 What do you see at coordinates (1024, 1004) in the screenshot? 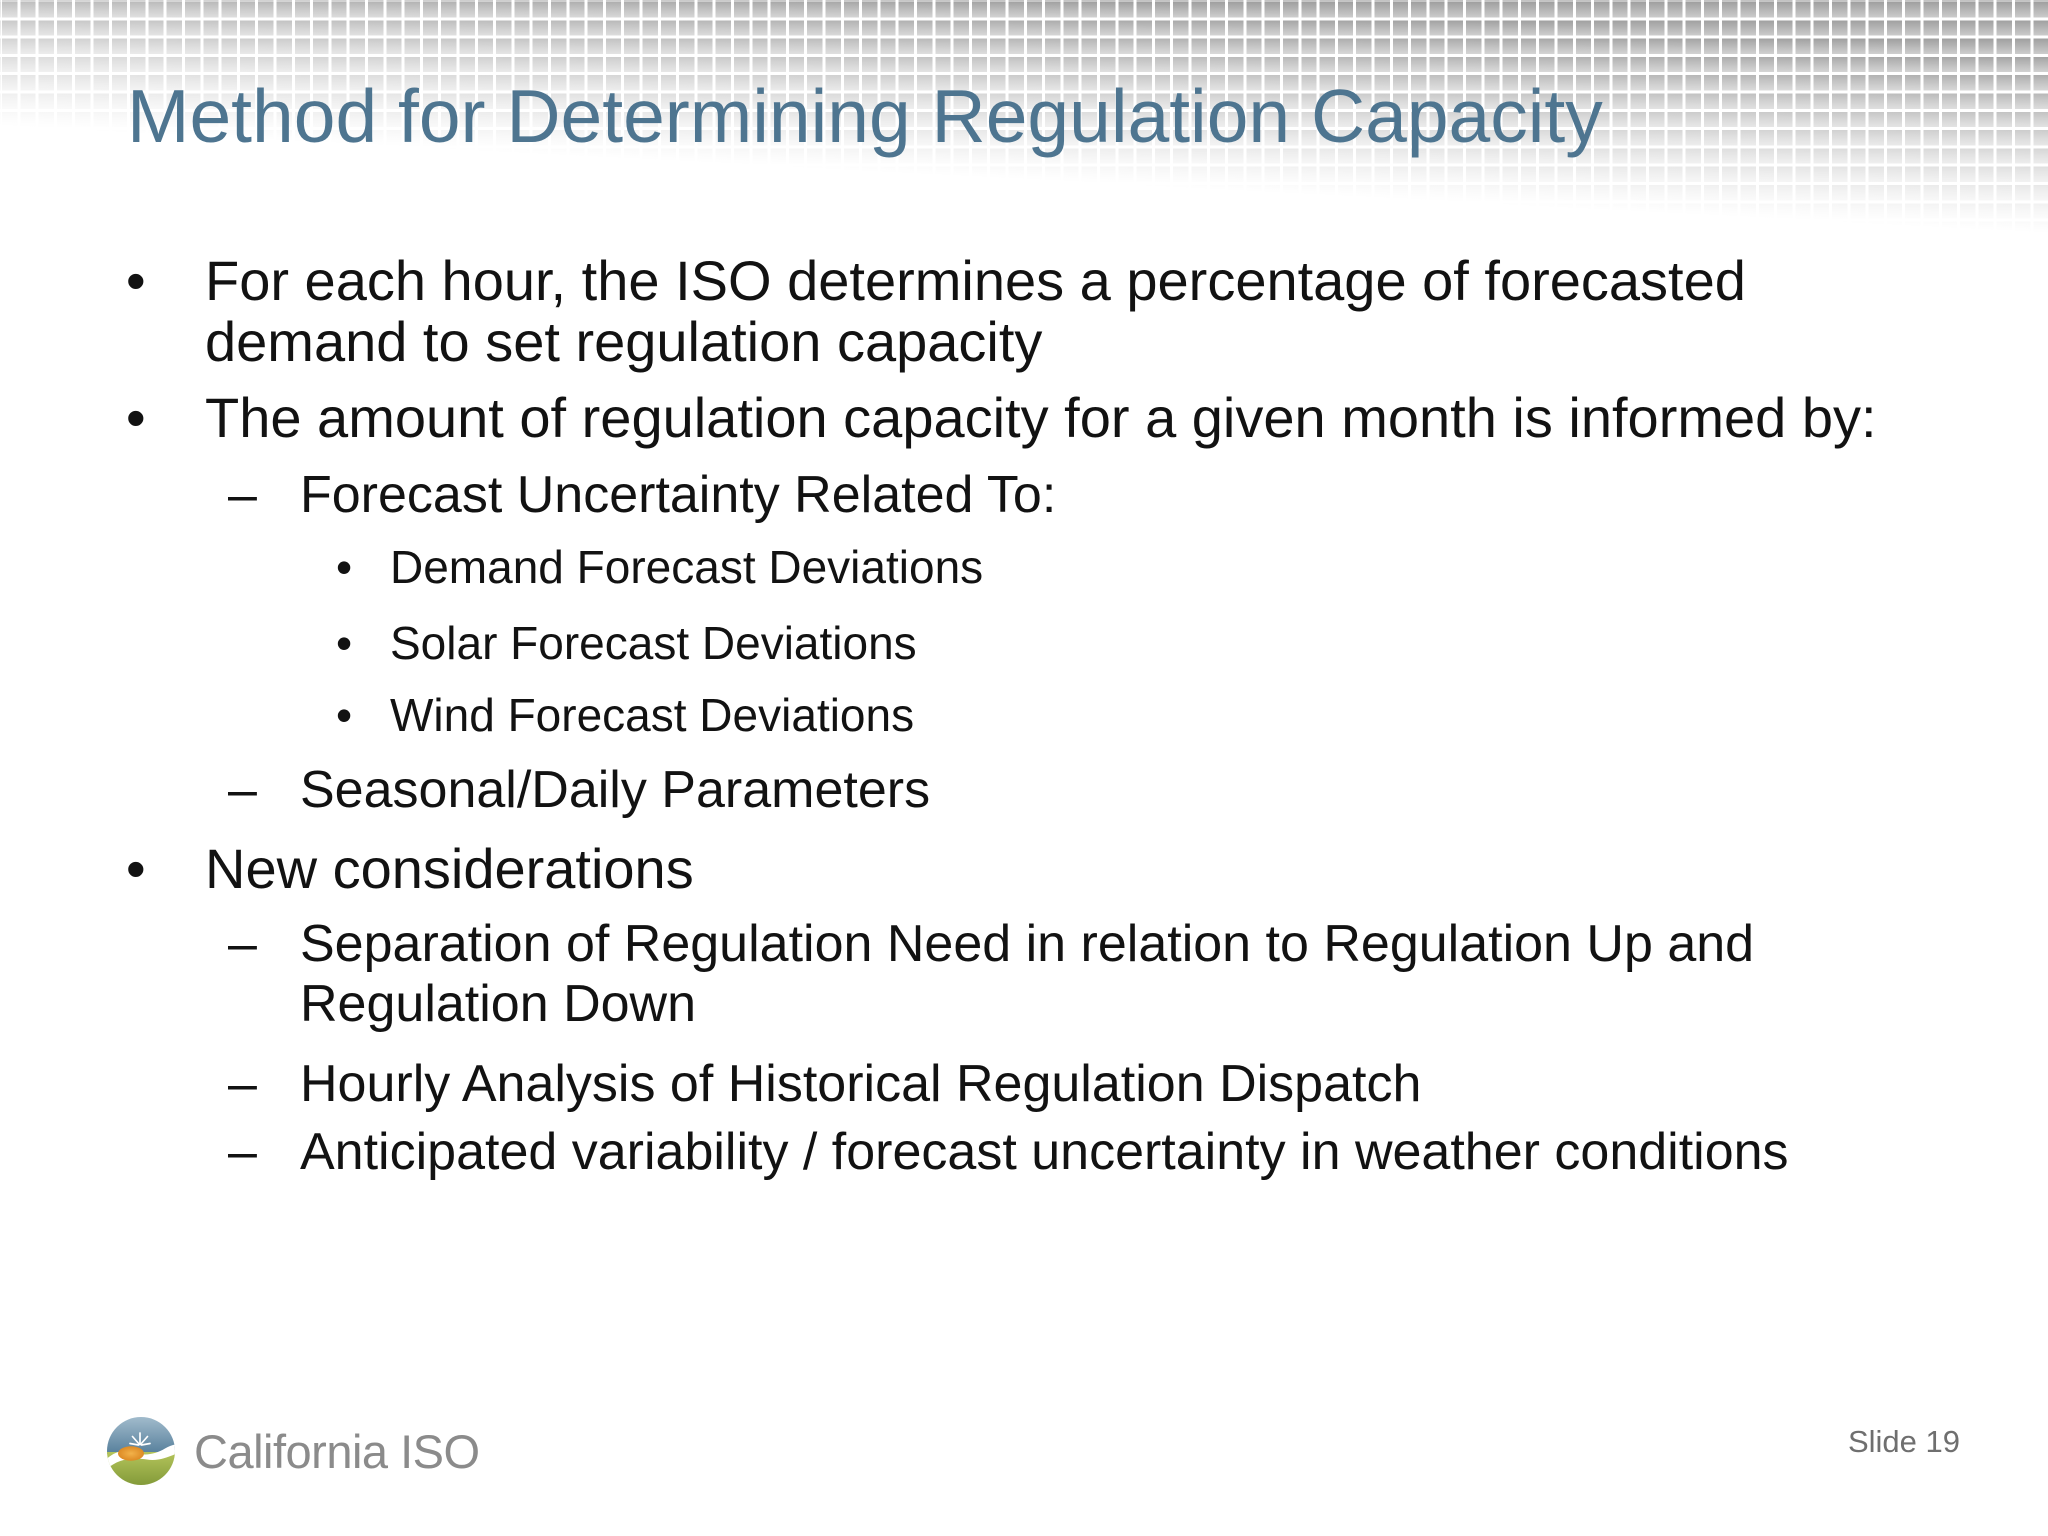
I see `bullet-line-continuation: Regulation Down` at bounding box center [1024, 1004].